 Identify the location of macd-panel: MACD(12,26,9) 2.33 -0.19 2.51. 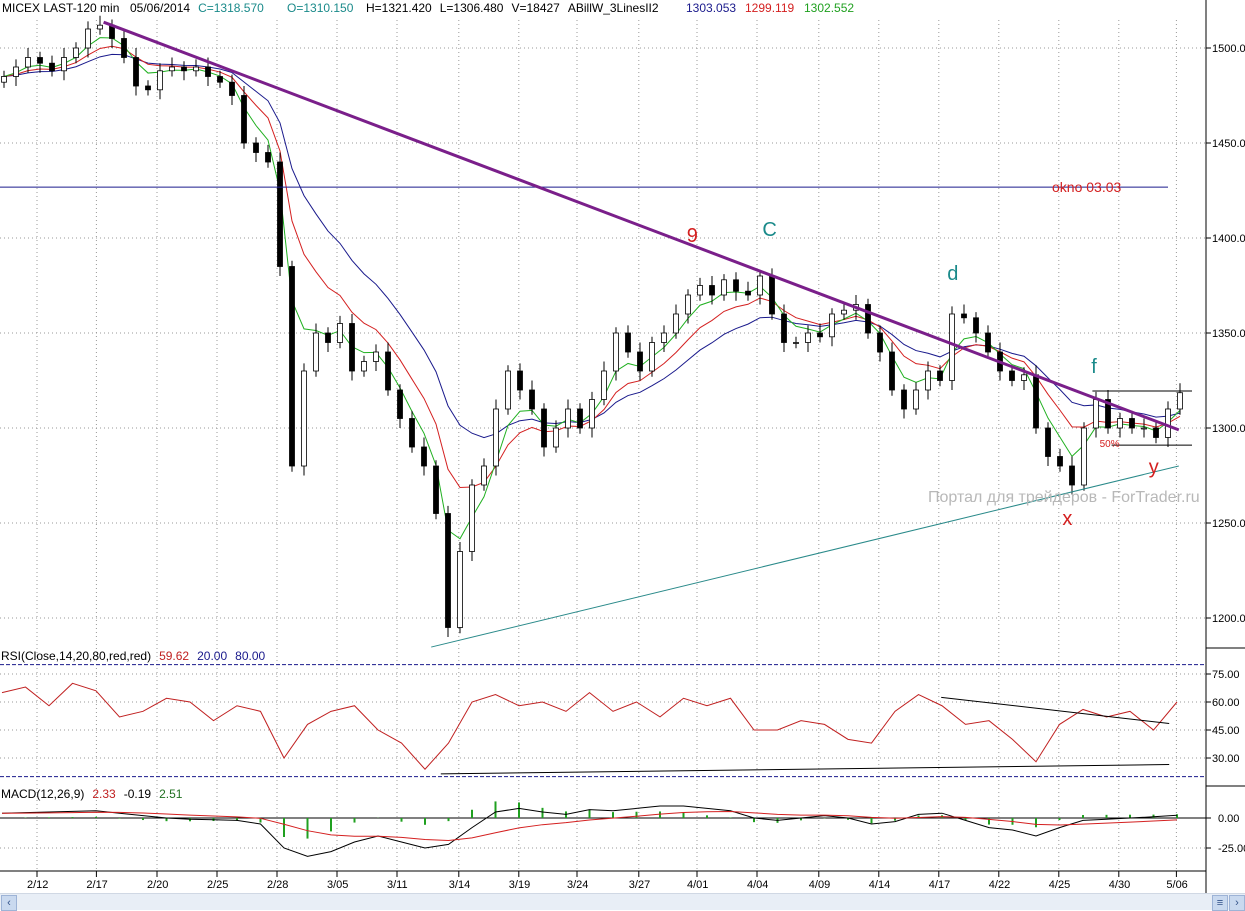
(603, 822).